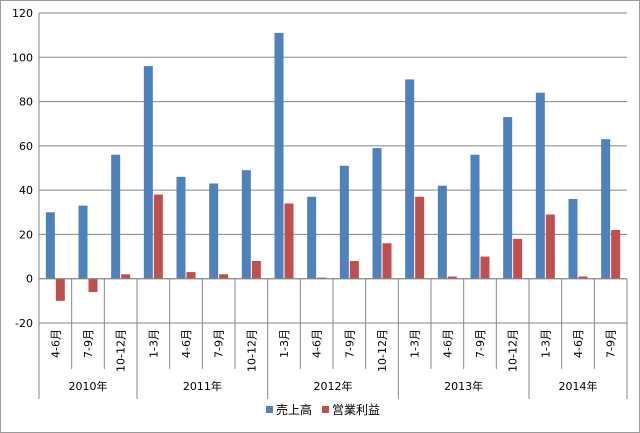 The image size is (640, 433). I want to click on year-label: 2012年, so click(333, 386).